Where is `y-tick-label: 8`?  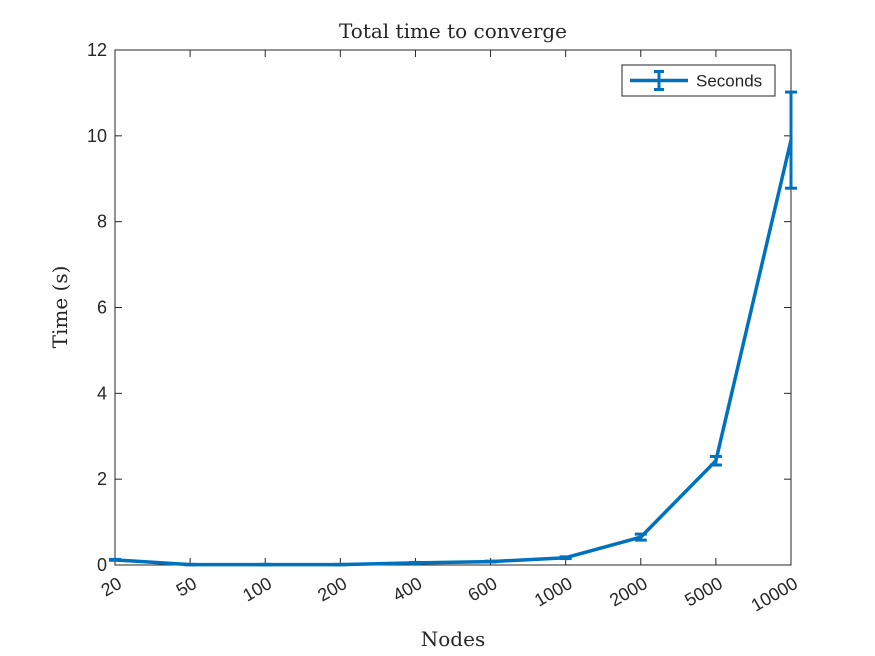
y-tick-label: 8 is located at coordinates (102, 222).